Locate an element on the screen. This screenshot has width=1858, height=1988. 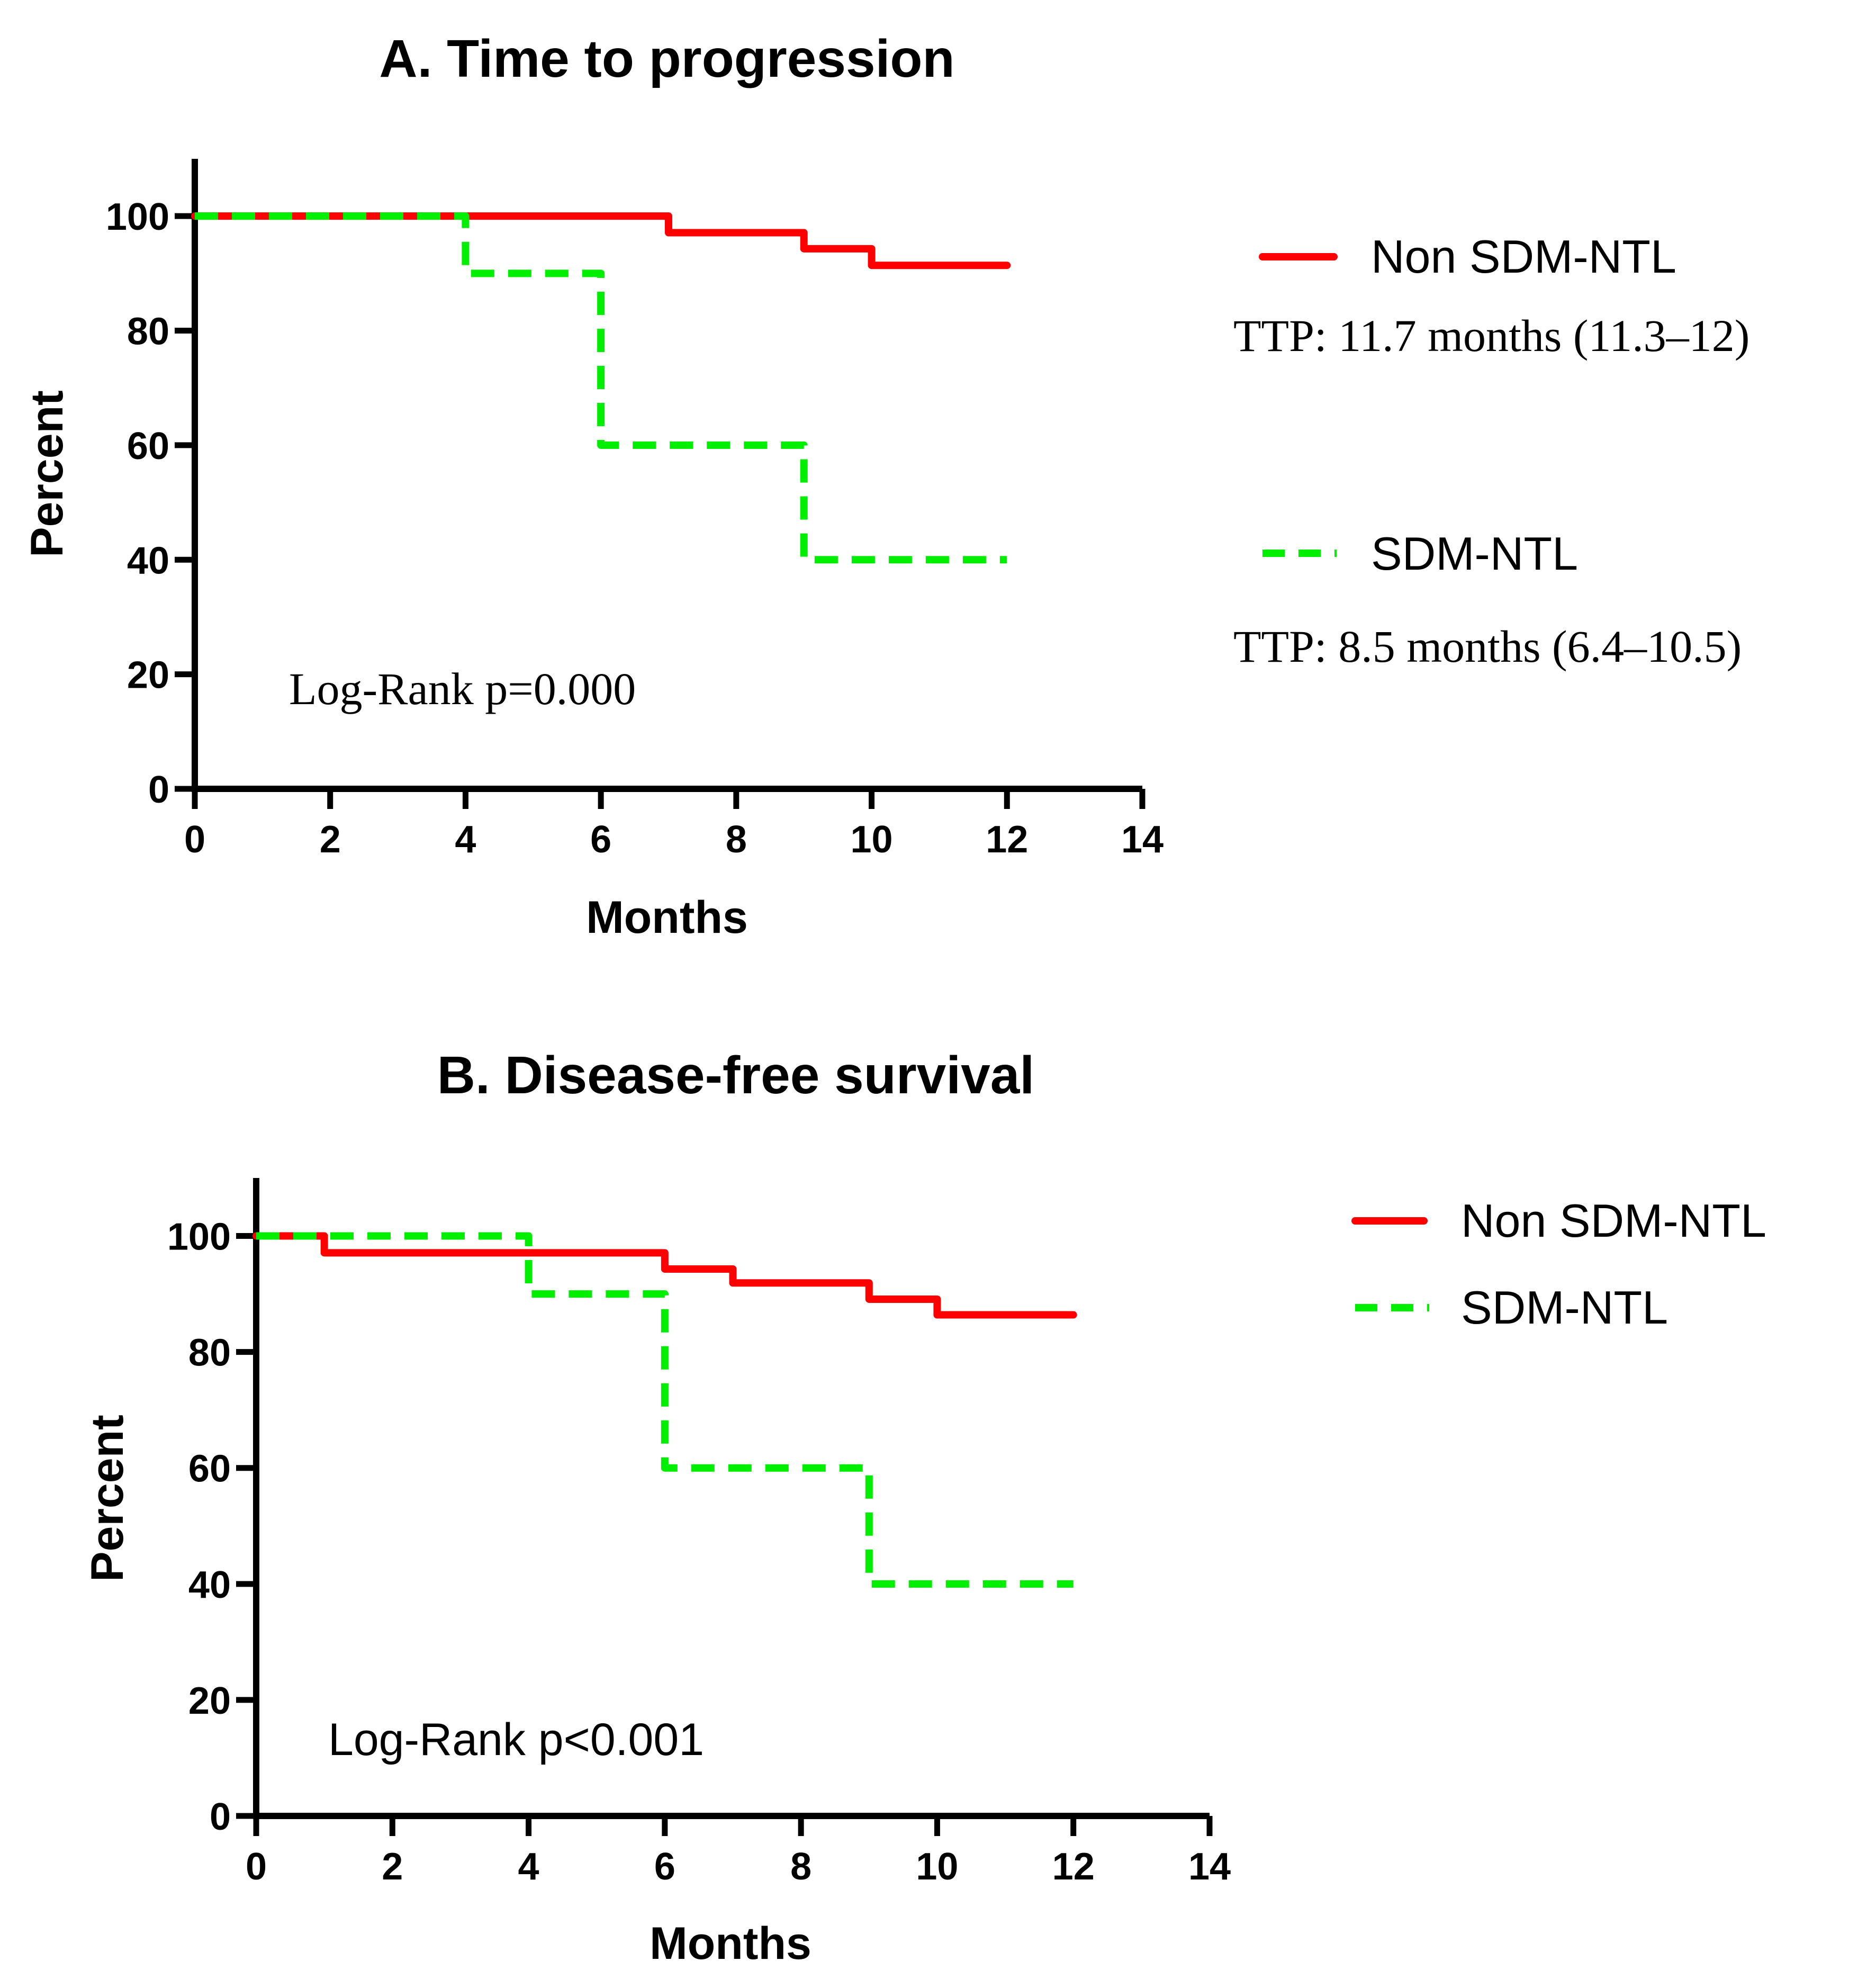
panel-b-x-axis-title: Months is located at coordinates (730, 1943).